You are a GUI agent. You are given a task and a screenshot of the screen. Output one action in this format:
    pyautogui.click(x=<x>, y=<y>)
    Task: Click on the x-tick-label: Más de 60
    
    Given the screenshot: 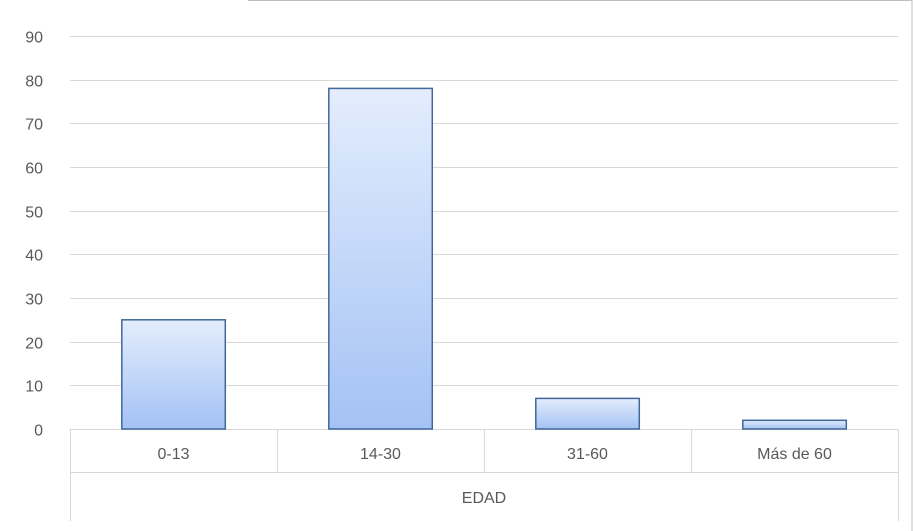 What is the action you would take?
    pyautogui.click(x=794, y=454)
    